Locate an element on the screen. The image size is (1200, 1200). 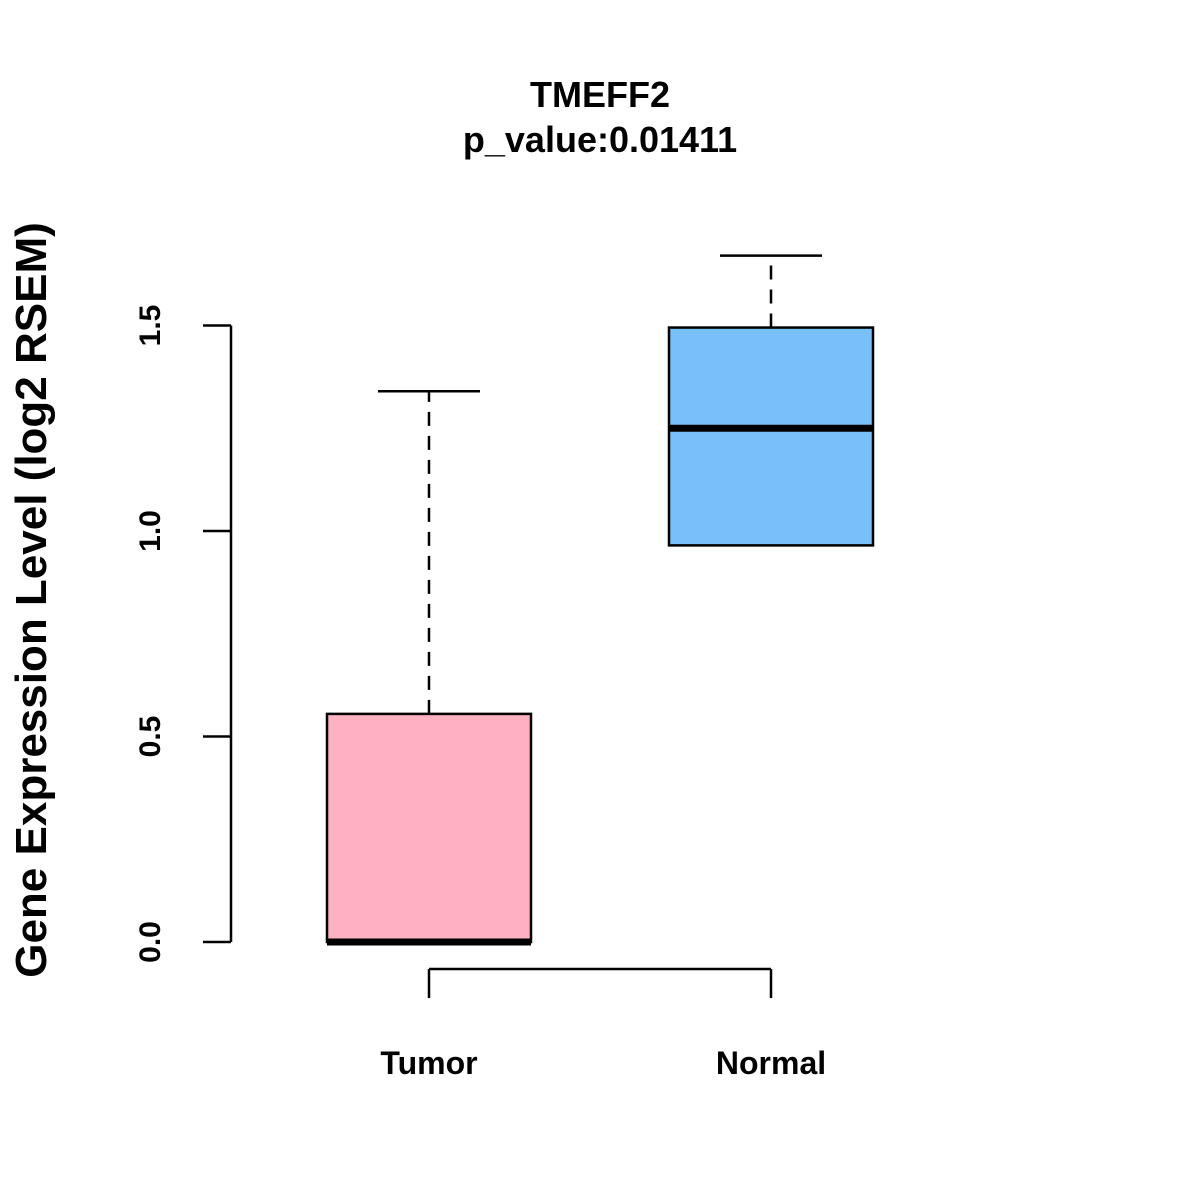
box-tumor is located at coordinates (429, 668).